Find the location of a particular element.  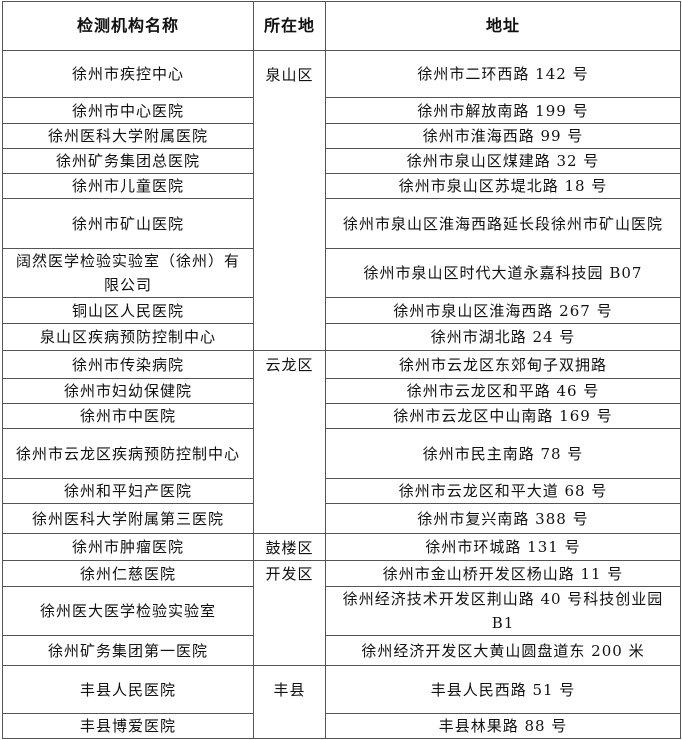

address: 徐州市泉山区时代大道永嘉科技园 B07 is located at coordinates (503, 273).